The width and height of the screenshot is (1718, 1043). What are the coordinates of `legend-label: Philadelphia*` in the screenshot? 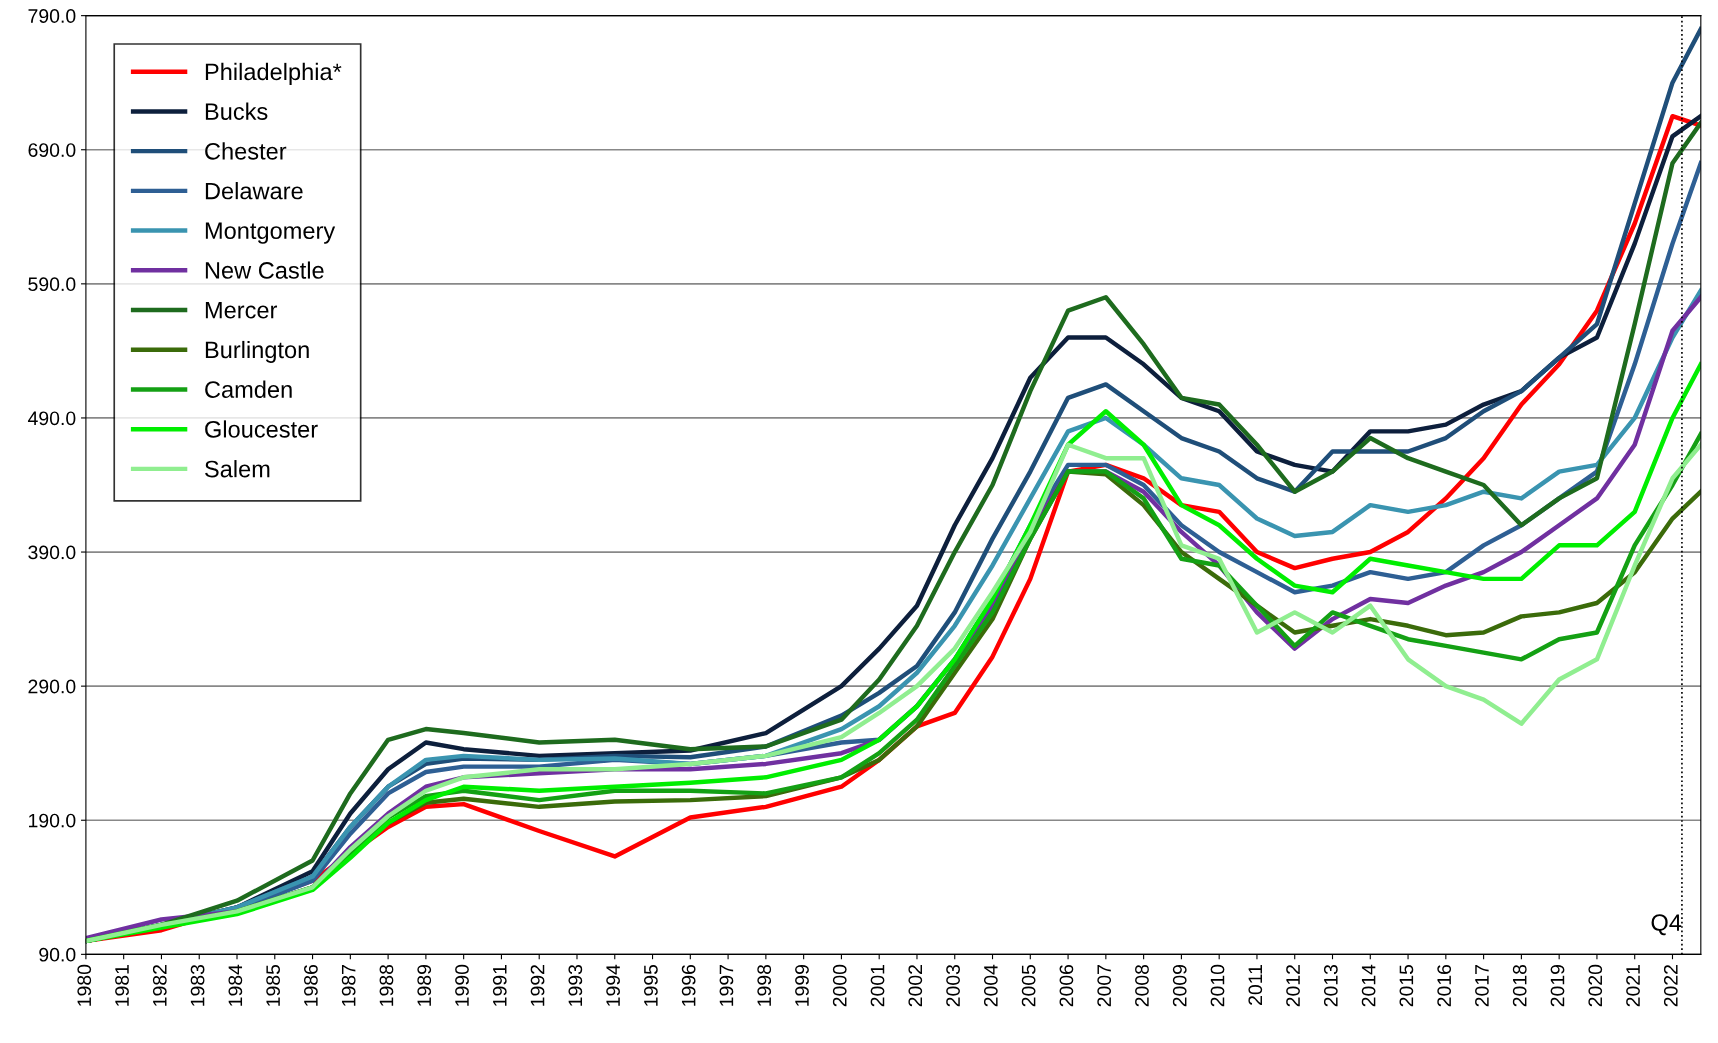 It's located at (273, 73).